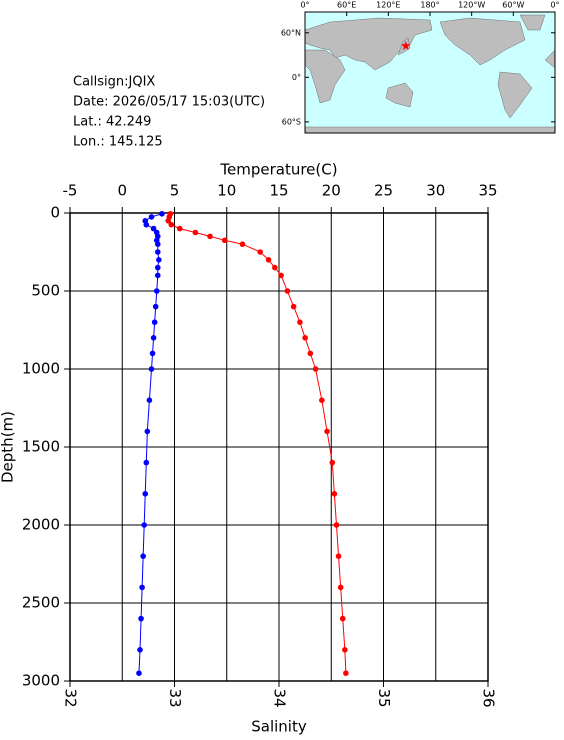  I want to click on info-line: Lat.: 42.249, so click(112, 122).